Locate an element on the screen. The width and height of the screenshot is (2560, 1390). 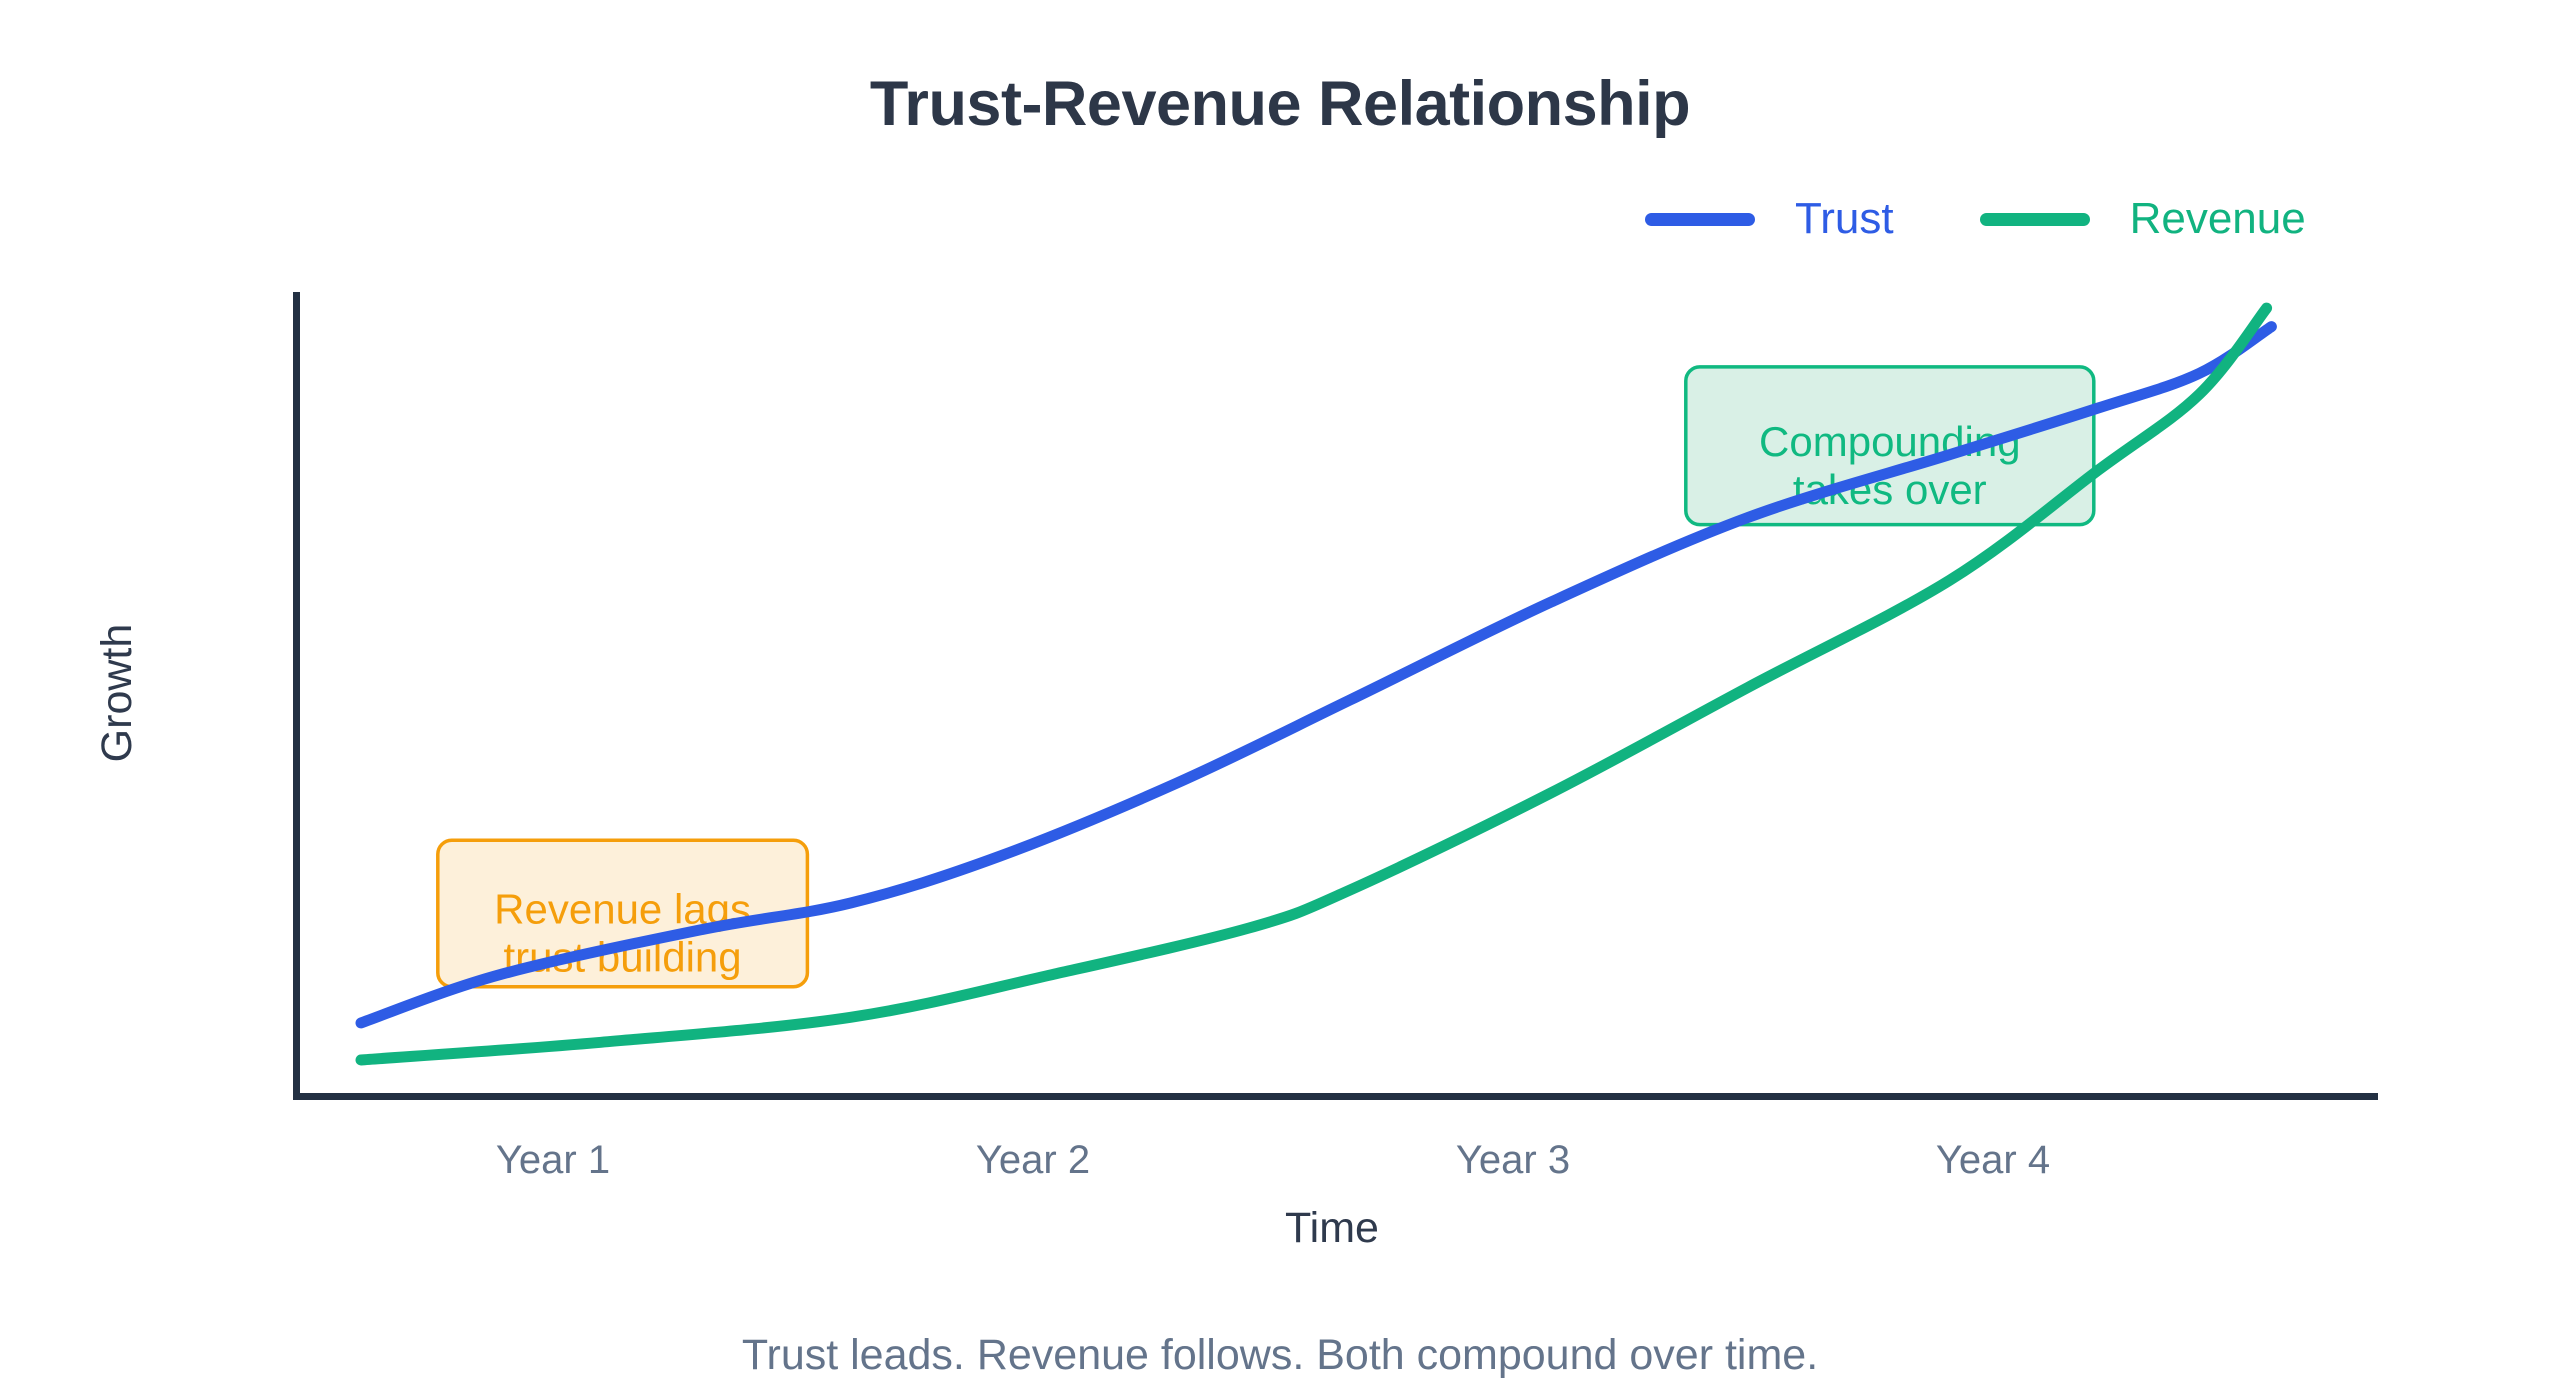
y-axis-title: Growth is located at coordinates (117, 693).